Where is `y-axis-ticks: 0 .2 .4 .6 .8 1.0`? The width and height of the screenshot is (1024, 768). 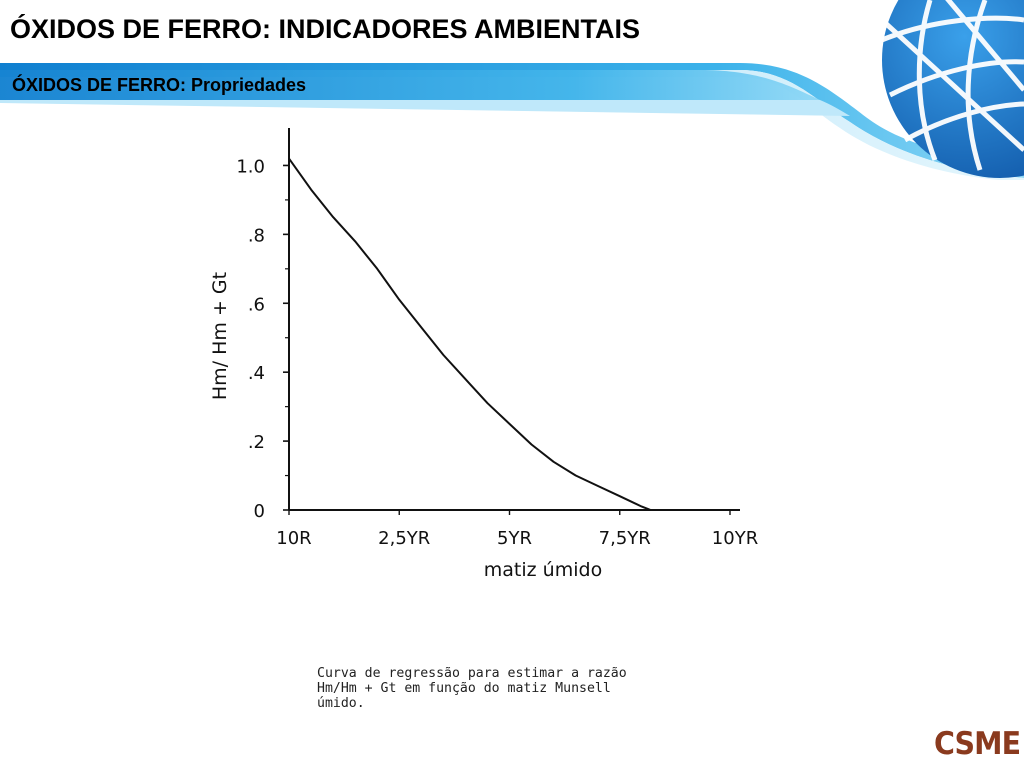 y-axis-ticks: 0 .2 .4 .6 .8 1.0 is located at coordinates (262, 339).